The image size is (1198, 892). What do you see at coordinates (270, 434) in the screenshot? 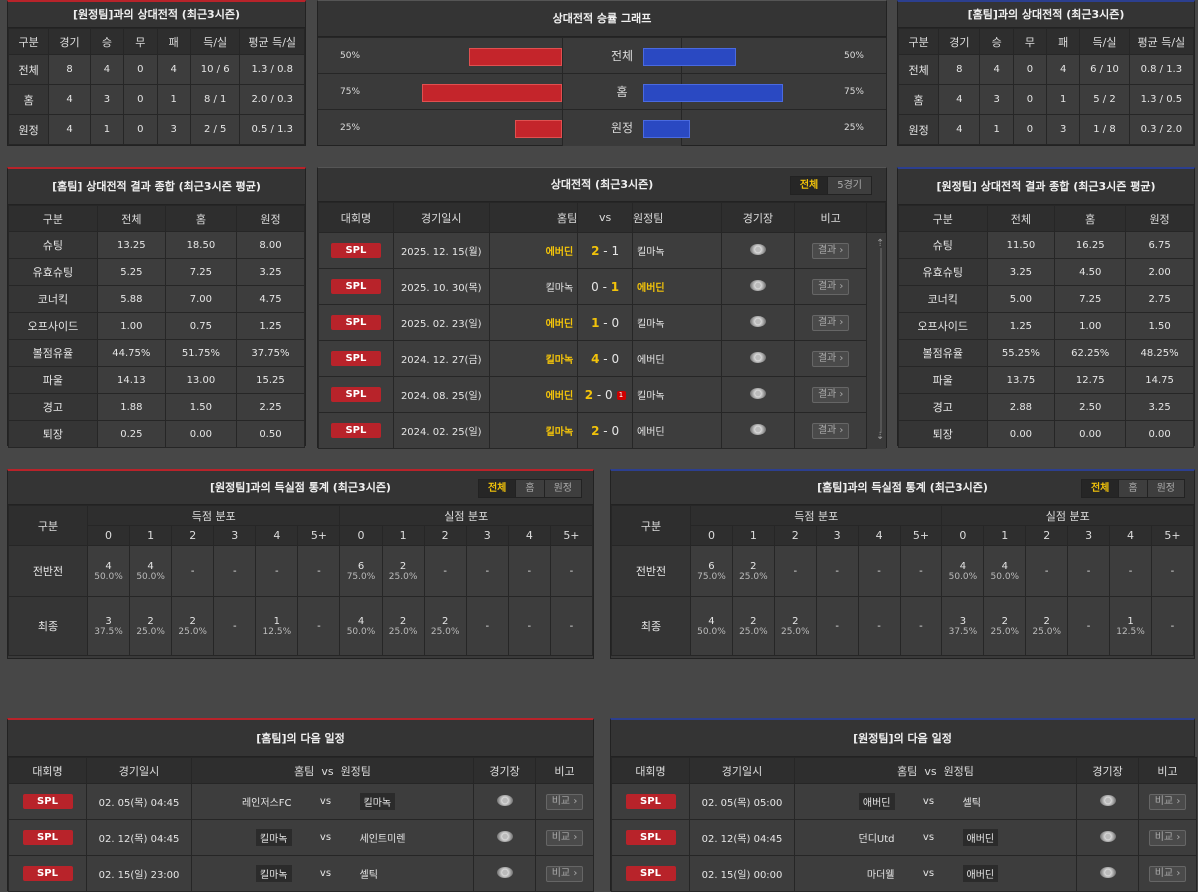
I see `summary-cell: 0.50` at bounding box center [270, 434].